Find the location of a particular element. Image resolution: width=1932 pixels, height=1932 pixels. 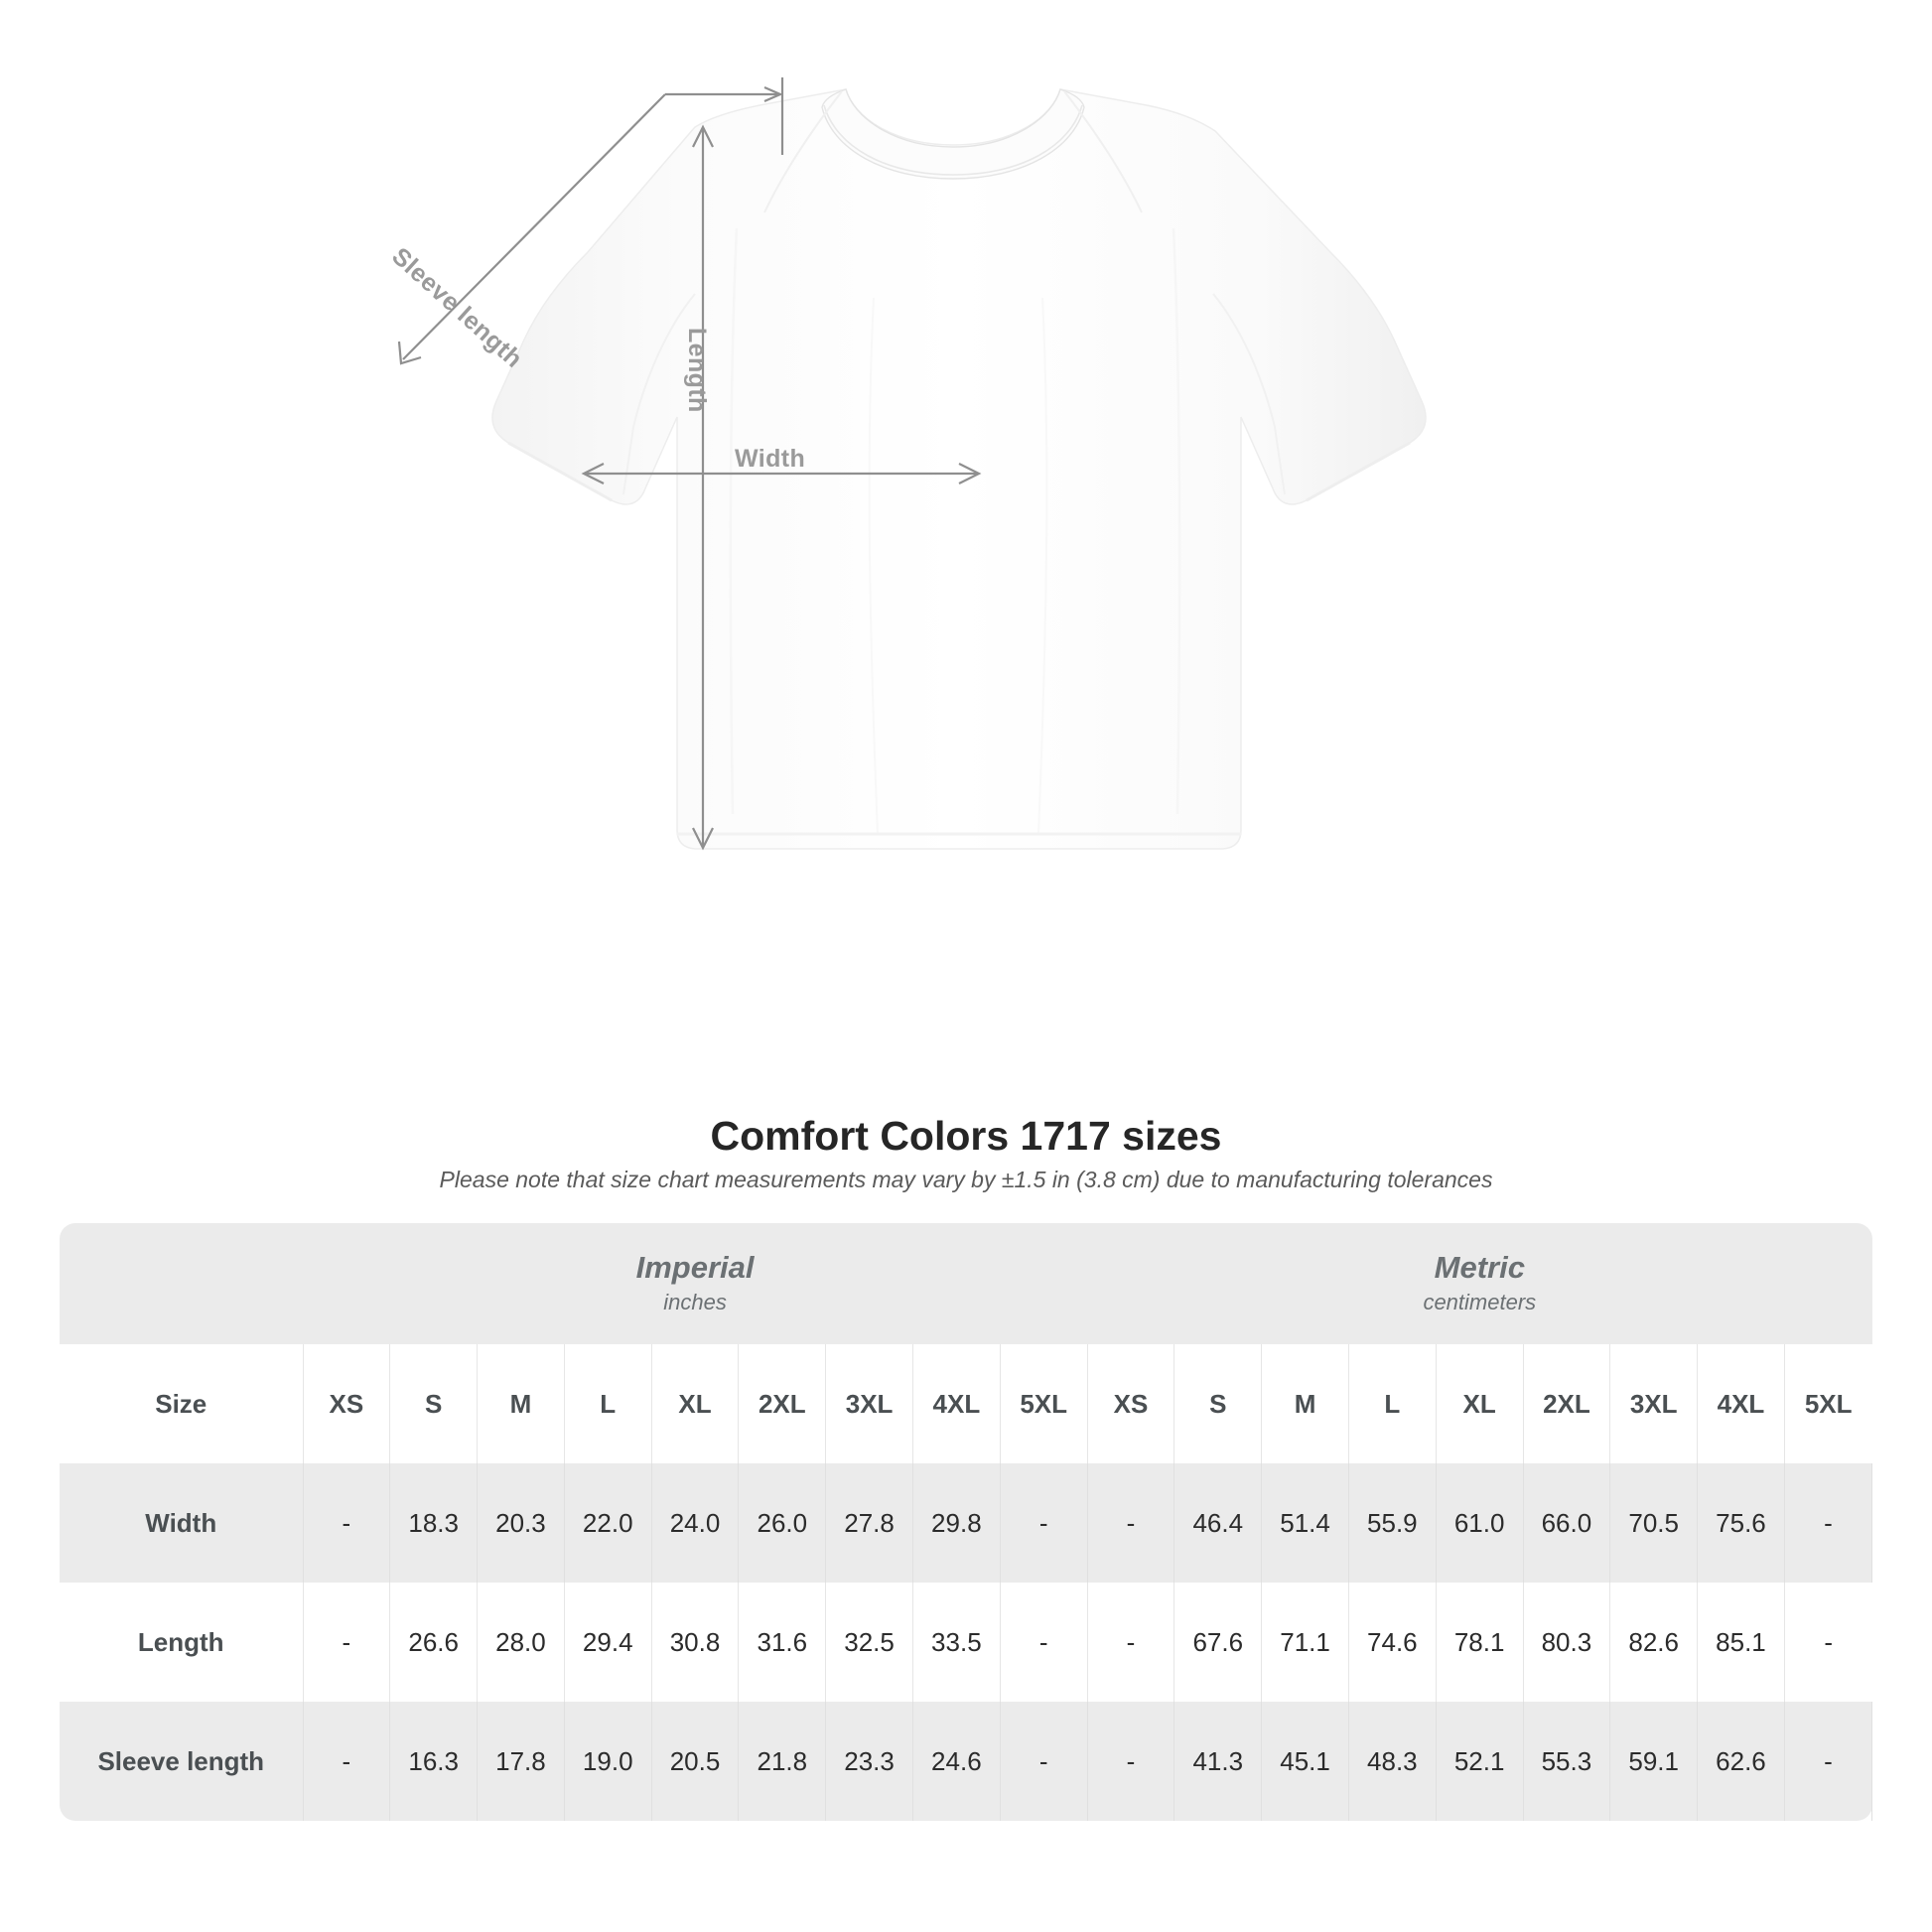

cell-length-metric-5xl: - is located at coordinates (1828, 1643).